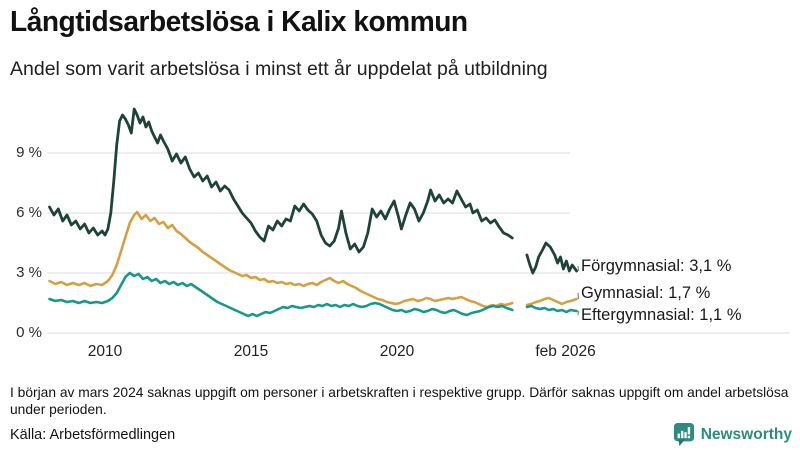 The width and height of the screenshot is (800, 450). What do you see at coordinates (313, 259) in the screenshot?
I see `series-line-gymnasial` at bounding box center [313, 259].